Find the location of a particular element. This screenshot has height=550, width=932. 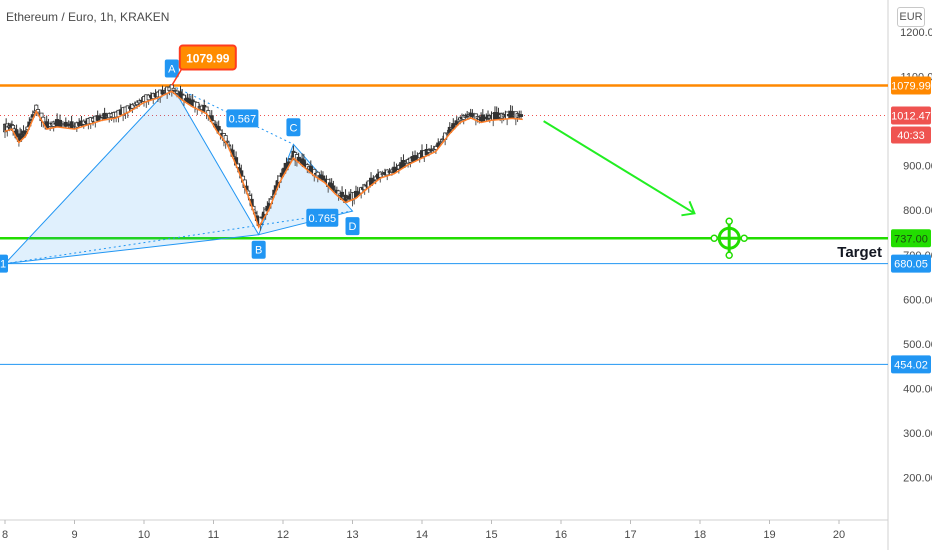

y-tick-label-9: 200.00 is located at coordinates (917, 479).